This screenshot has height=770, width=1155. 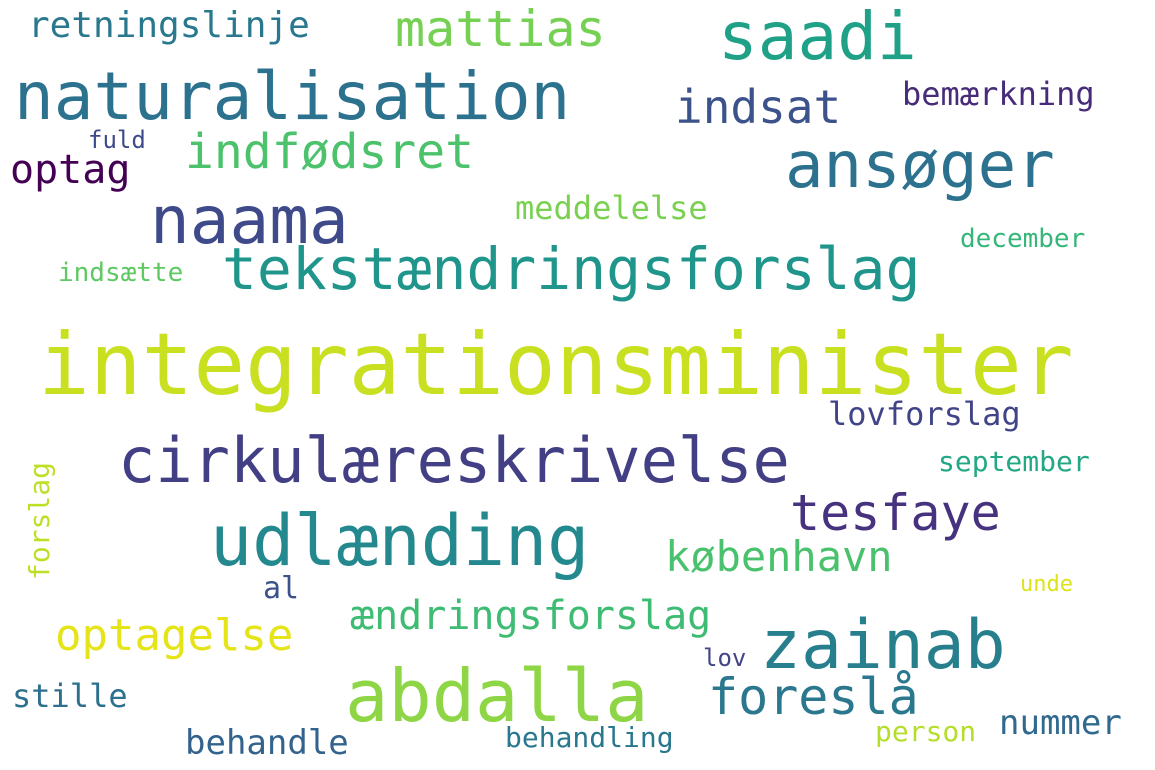 I want to click on word: forslag, so click(x=39, y=521).